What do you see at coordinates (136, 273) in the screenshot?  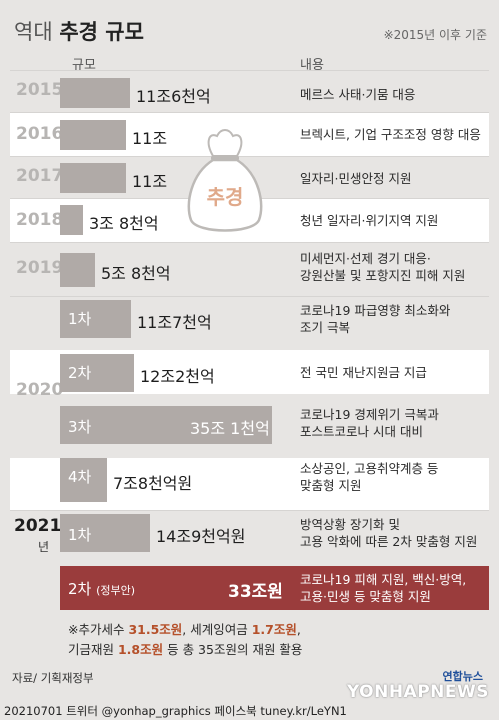 I see `value-label: 5조 8천억` at bounding box center [136, 273].